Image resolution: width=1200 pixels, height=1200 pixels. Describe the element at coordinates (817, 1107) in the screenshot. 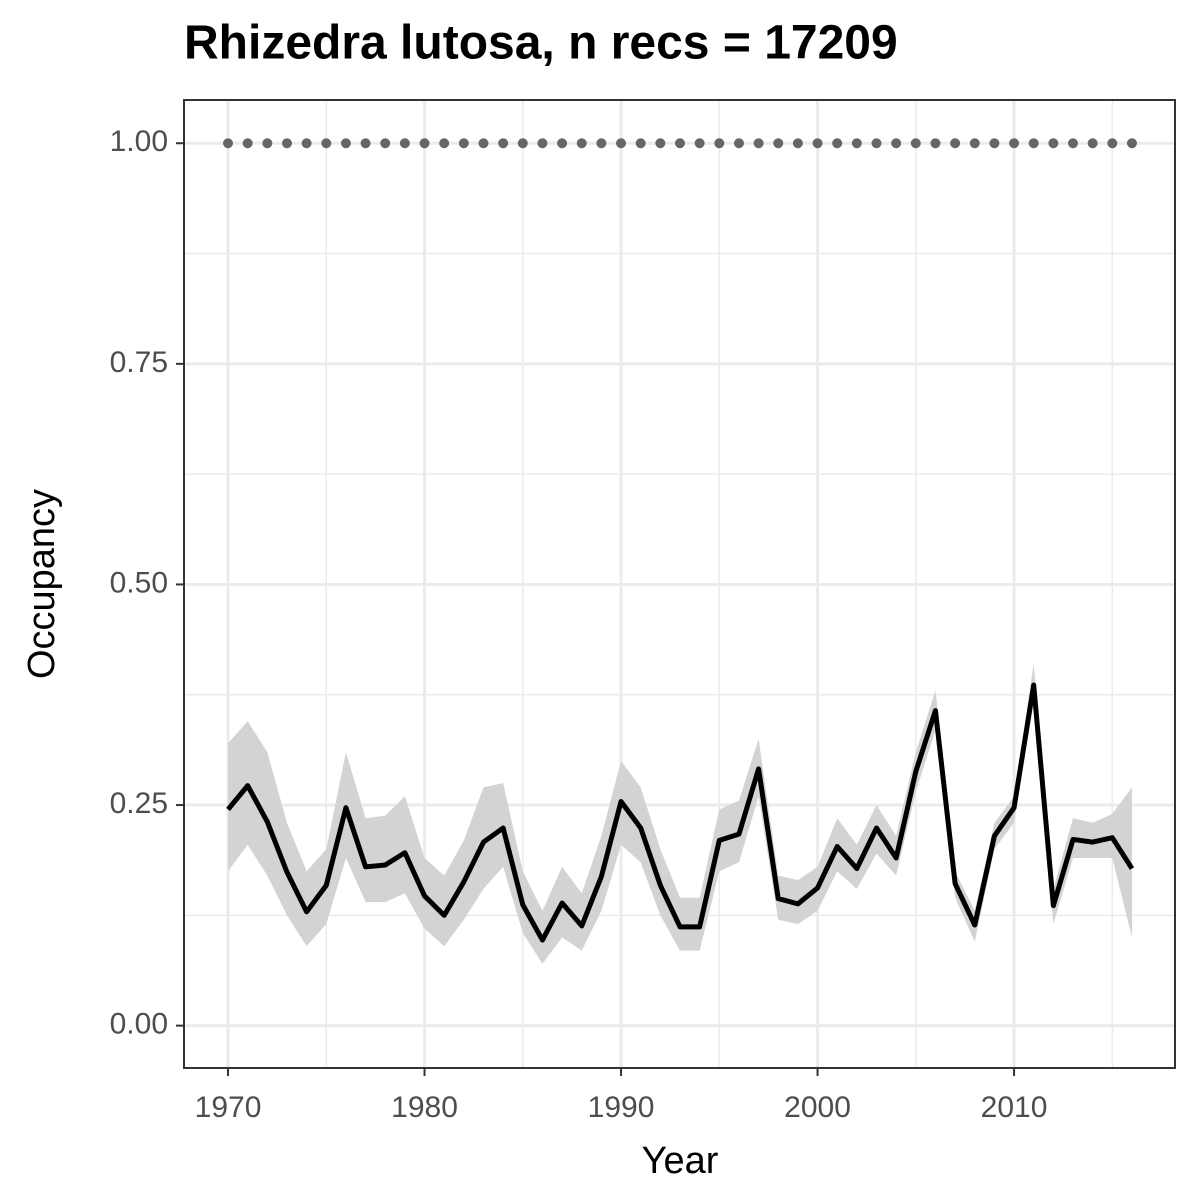

I see `x-tick-label: 2000` at that location.